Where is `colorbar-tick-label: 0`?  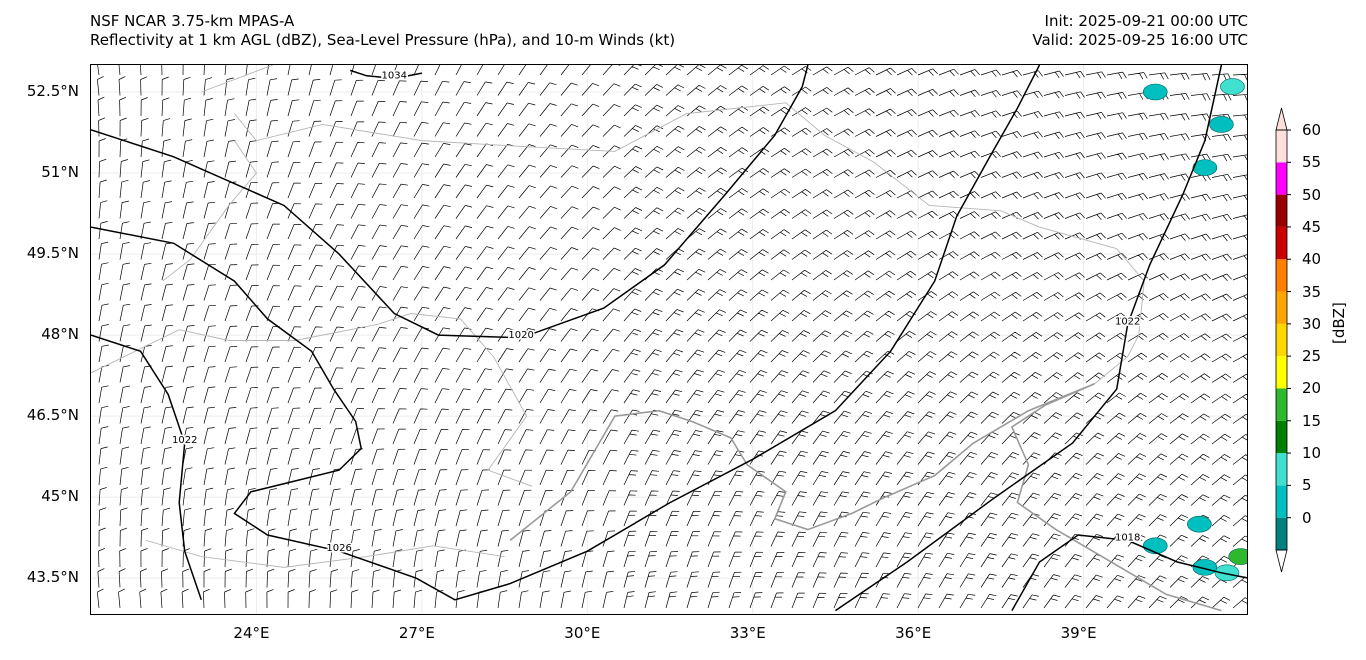
colorbar-tick-label: 0 is located at coordinates (1307, 517).